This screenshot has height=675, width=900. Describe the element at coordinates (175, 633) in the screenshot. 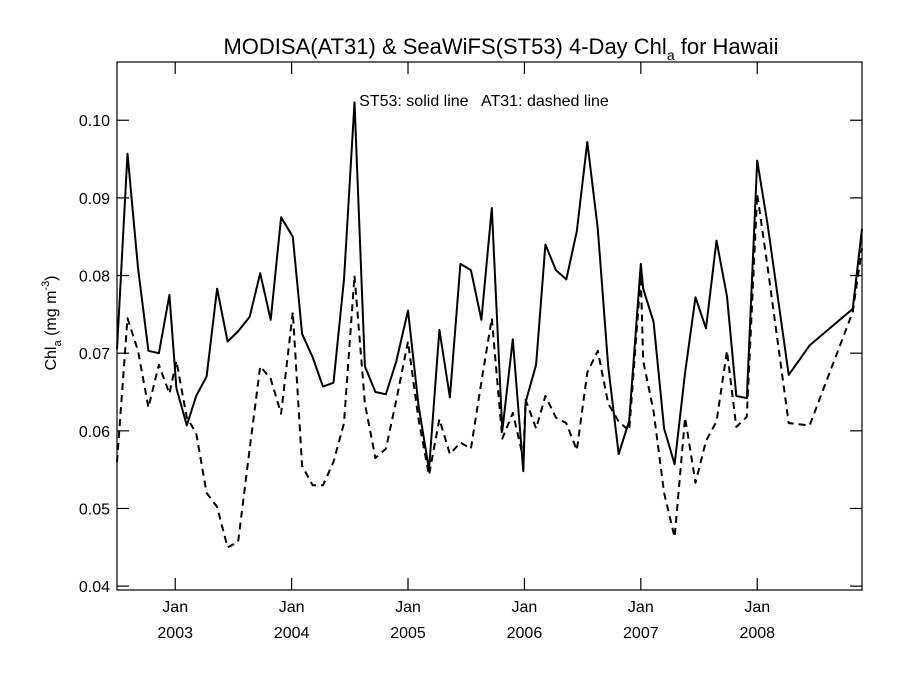

I see `x-tick-year-label: 2003` at that location.